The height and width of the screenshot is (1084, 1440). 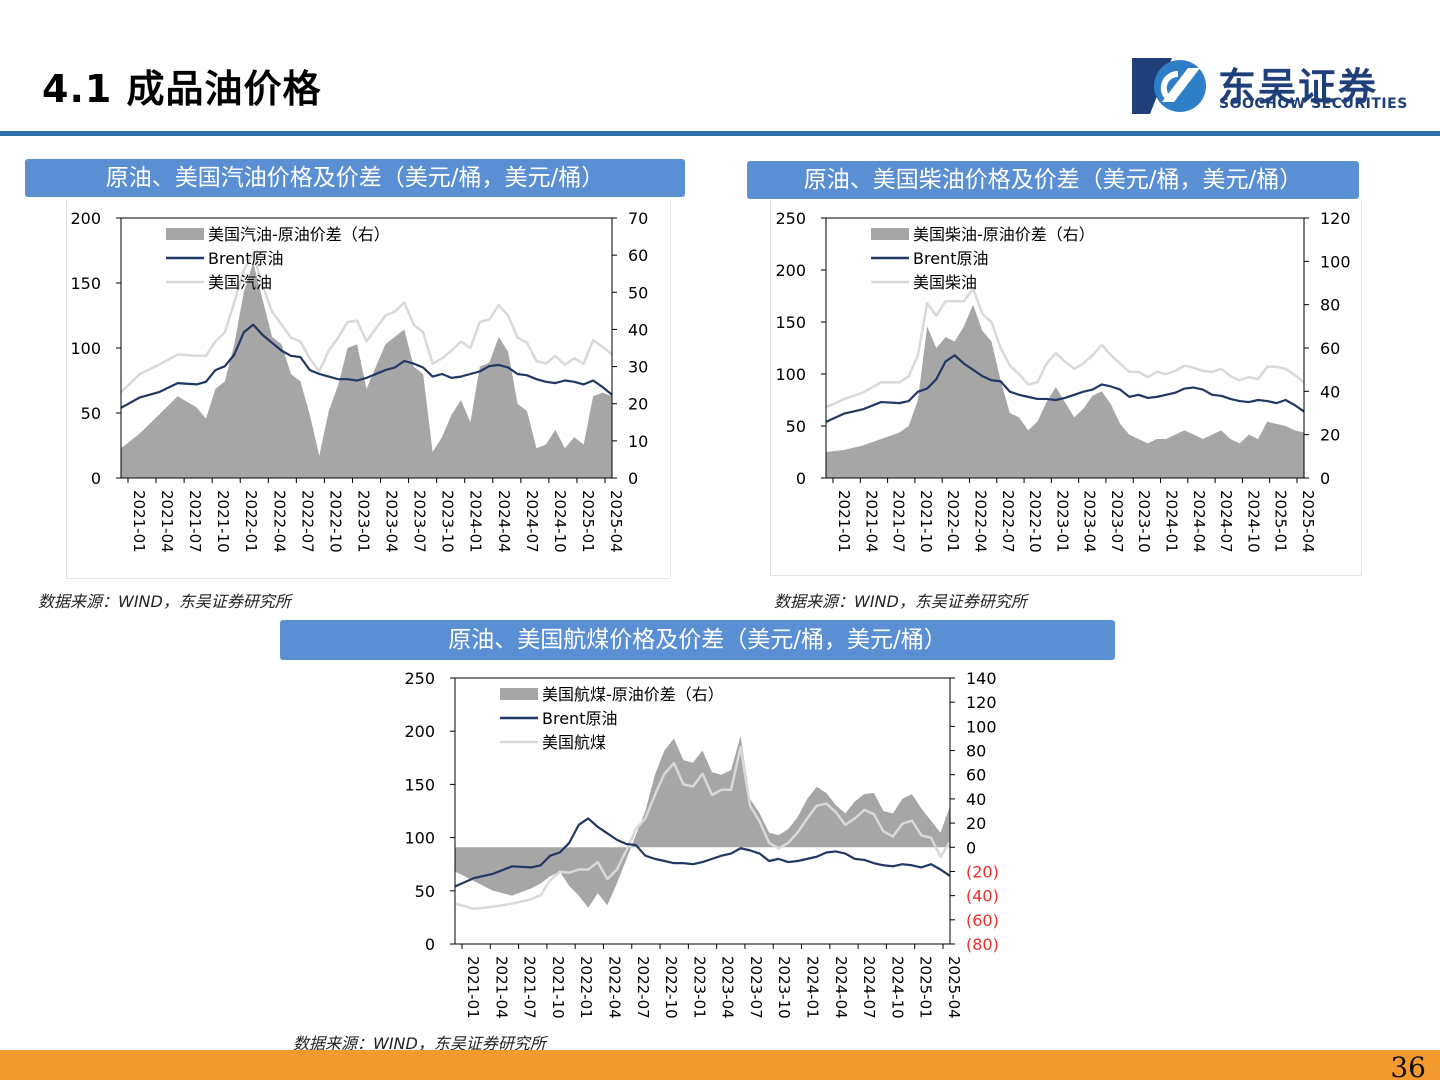 What do you see at coordinates (638, 292) in the screenshot?
I see `gasoline-right-tick-label: 50` at bounding box center [638, 292].